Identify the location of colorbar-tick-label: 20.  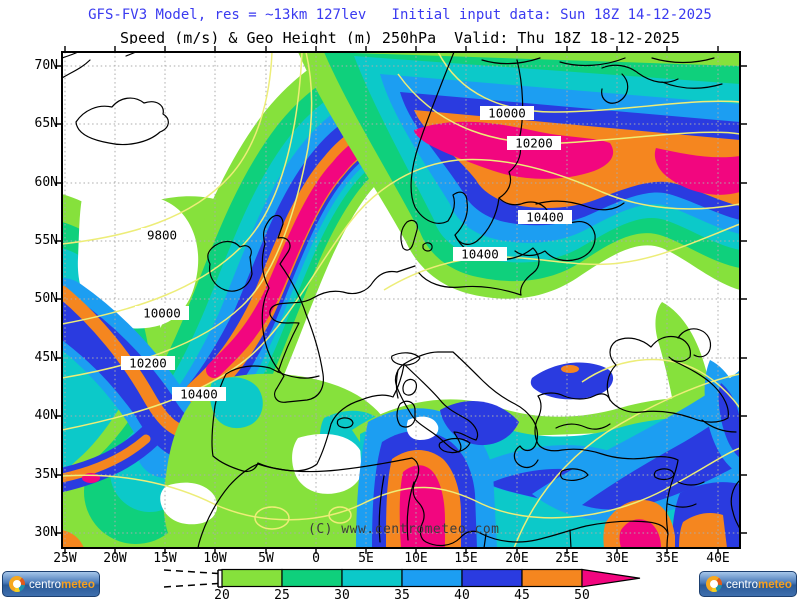
(222, 594).